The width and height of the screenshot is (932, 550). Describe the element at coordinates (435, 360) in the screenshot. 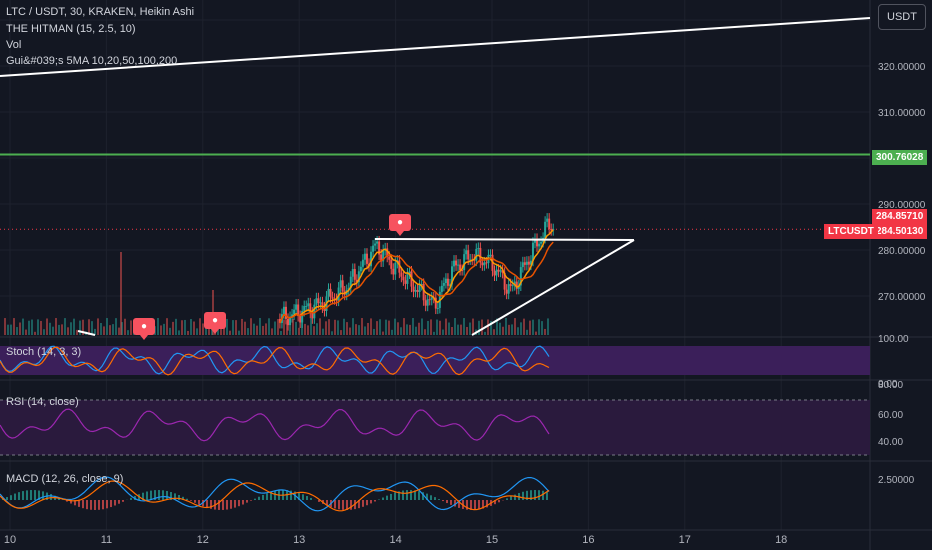

I see `stoch-band` at that location.